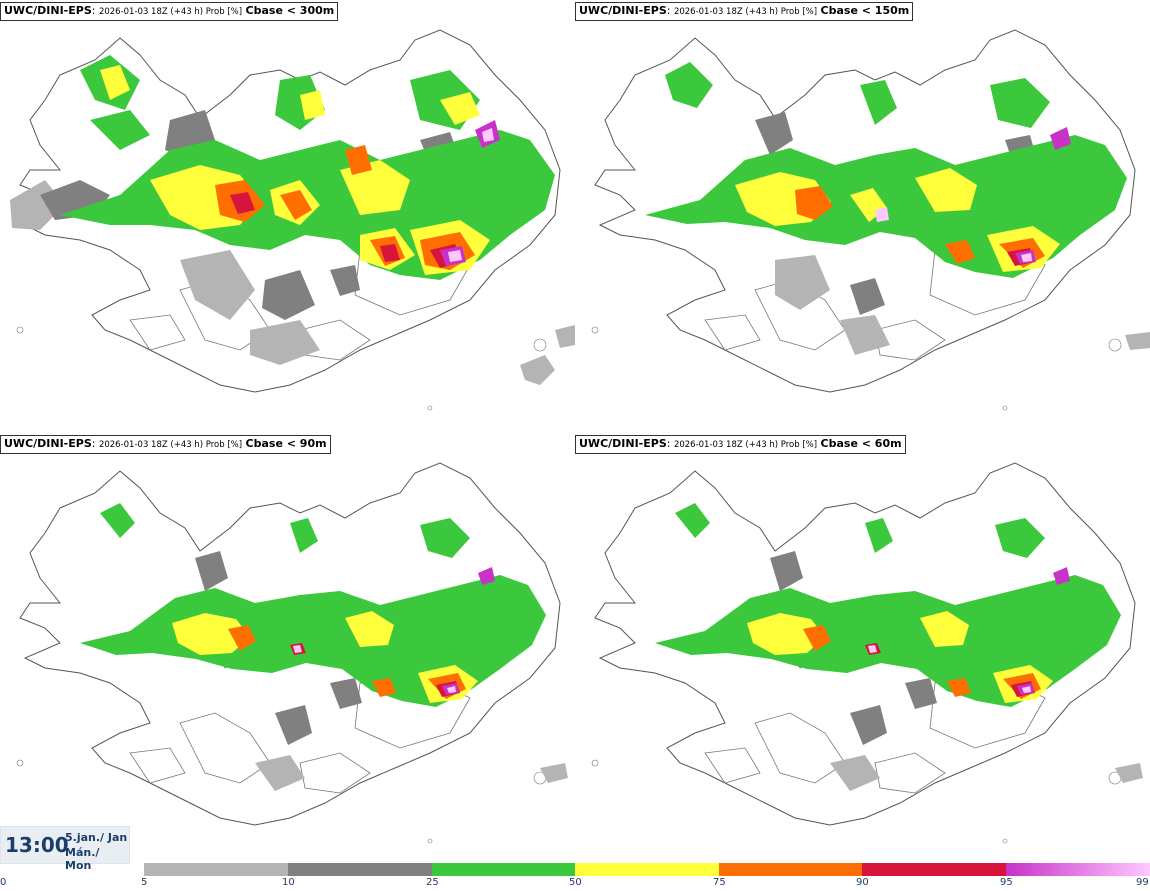 The image size is (1150, 891). Describe the element at coordinates (82, 859) in the screenshot. I see `valid-date-line2: Mán./ Mon` at that location.